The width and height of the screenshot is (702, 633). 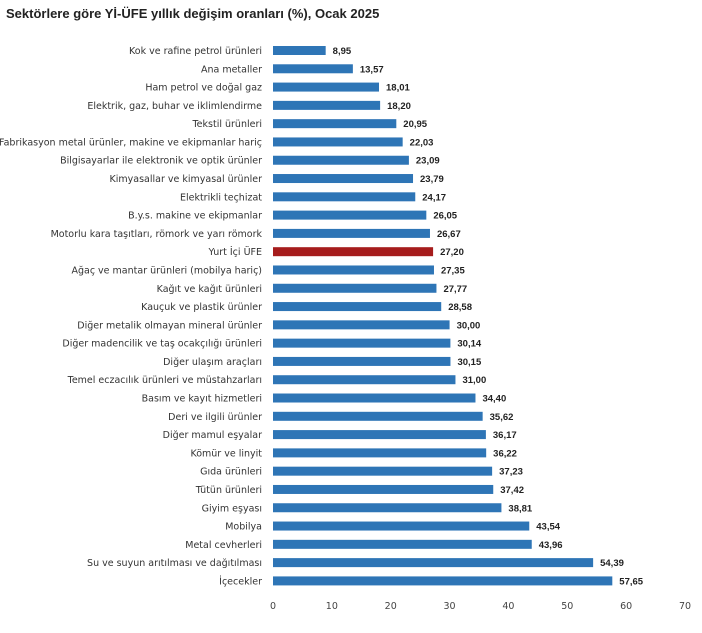 I want to click on category-label: Tekstil ürünleri, so click(x=226, y=124).